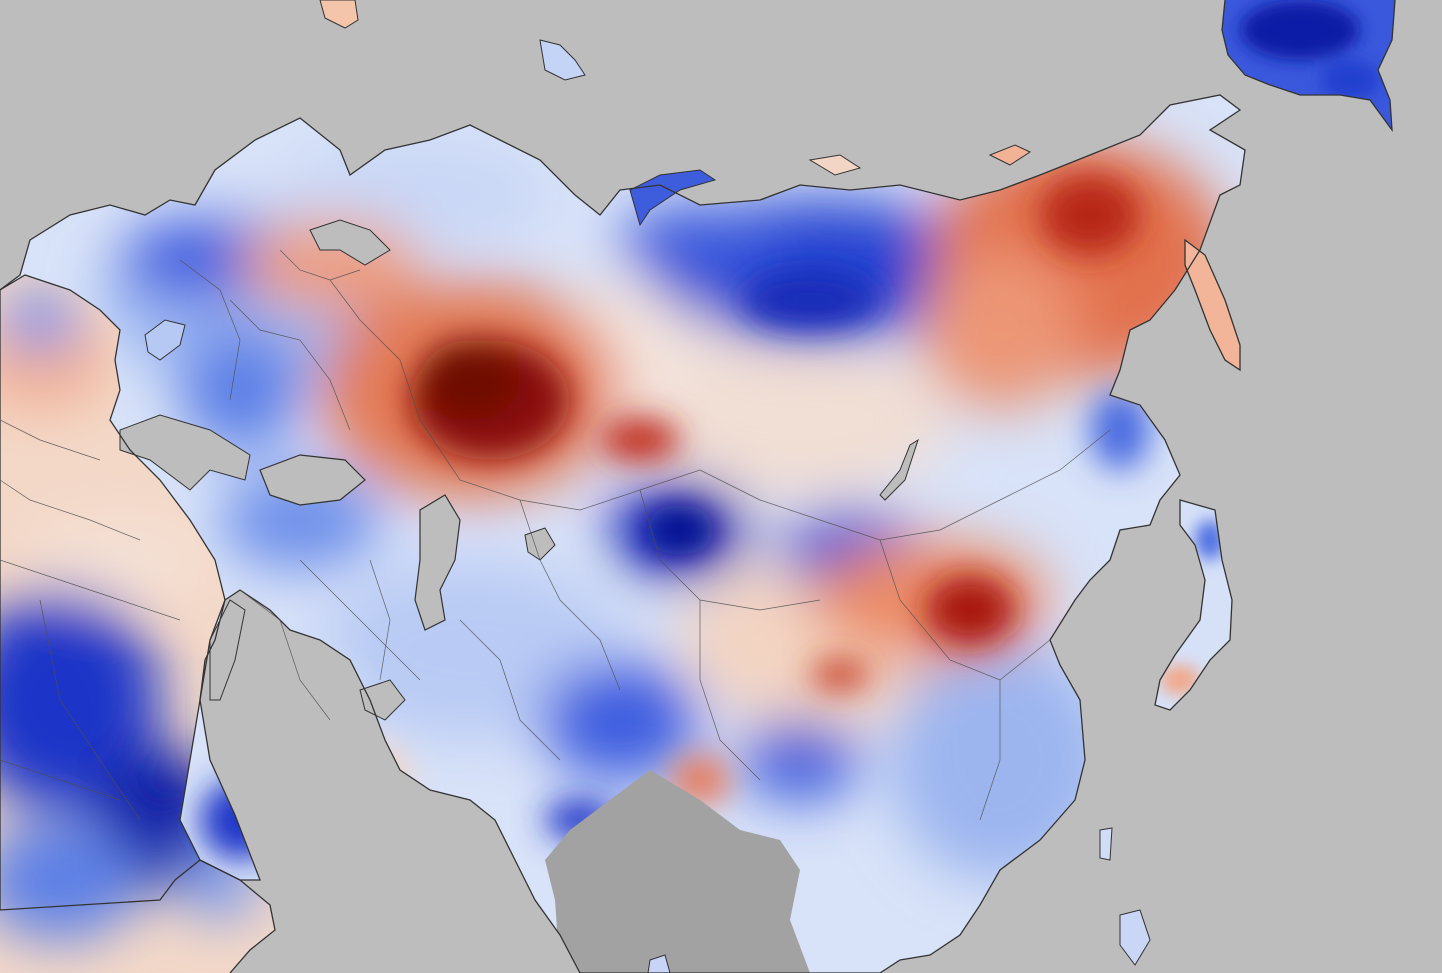 The image size is (1442, 973). Describe the element at coordinates (673, 198) in the screenshot. I see `novaya-zemlya-island` at that location.